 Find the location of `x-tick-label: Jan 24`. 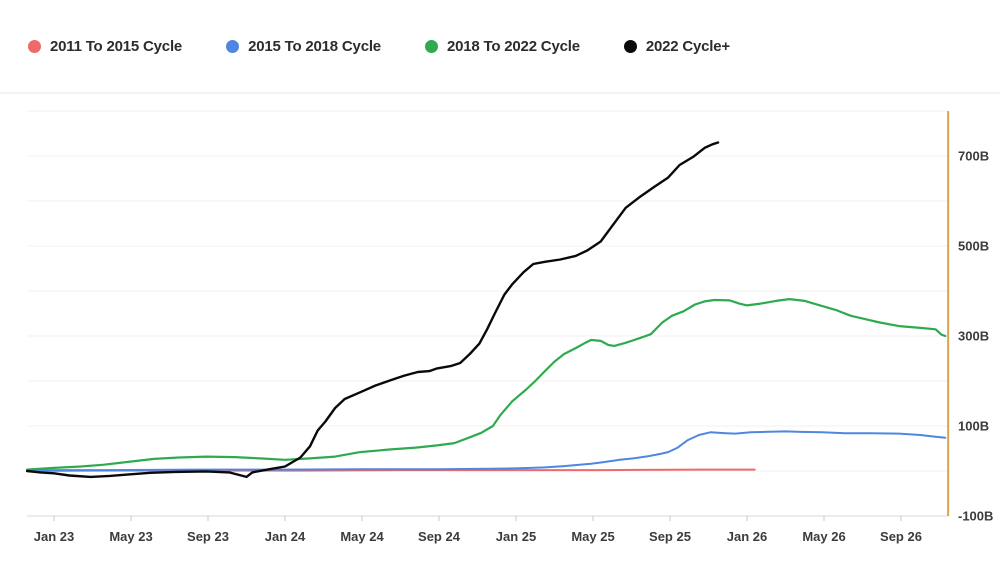

x-tick-label: Jan 24 is located at coordinates (285, 536).